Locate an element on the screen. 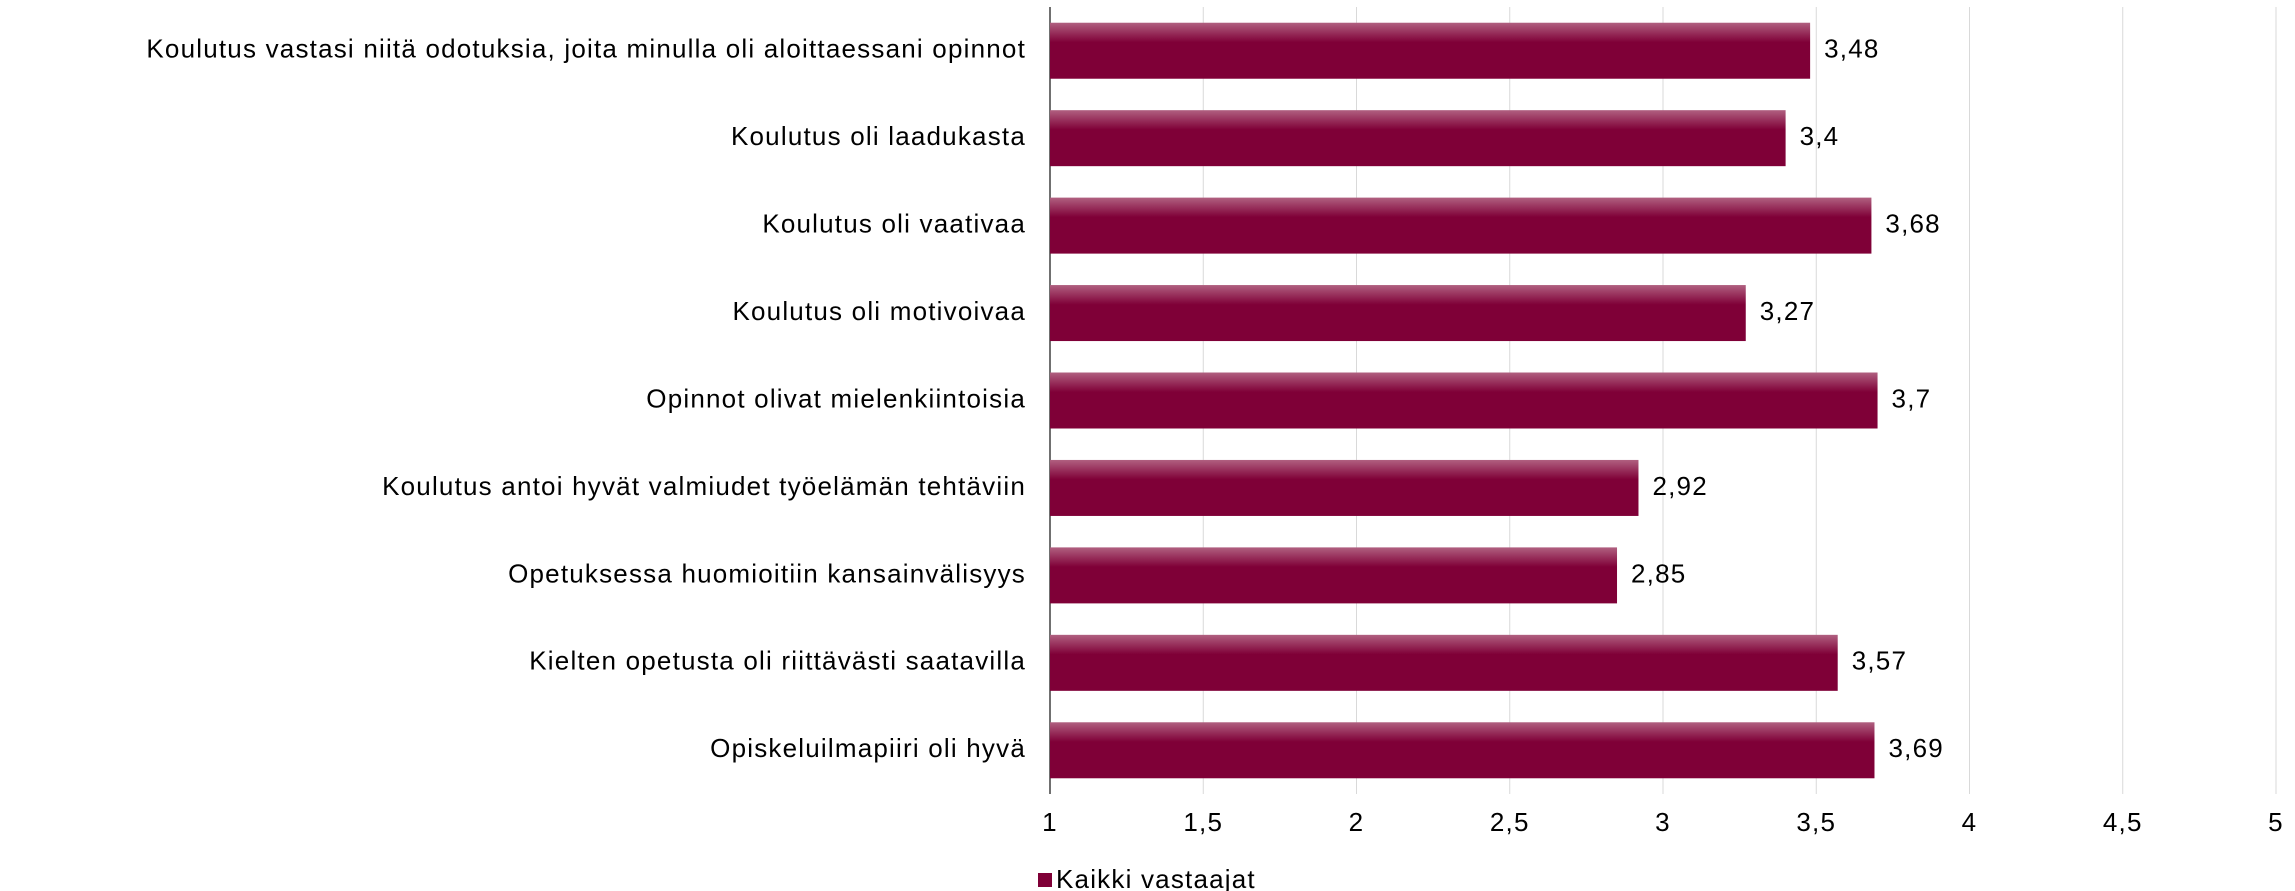 The width and height of the screenshot is (2295, 891). data-label: 3,48 is located at coordinates (1851, 49).